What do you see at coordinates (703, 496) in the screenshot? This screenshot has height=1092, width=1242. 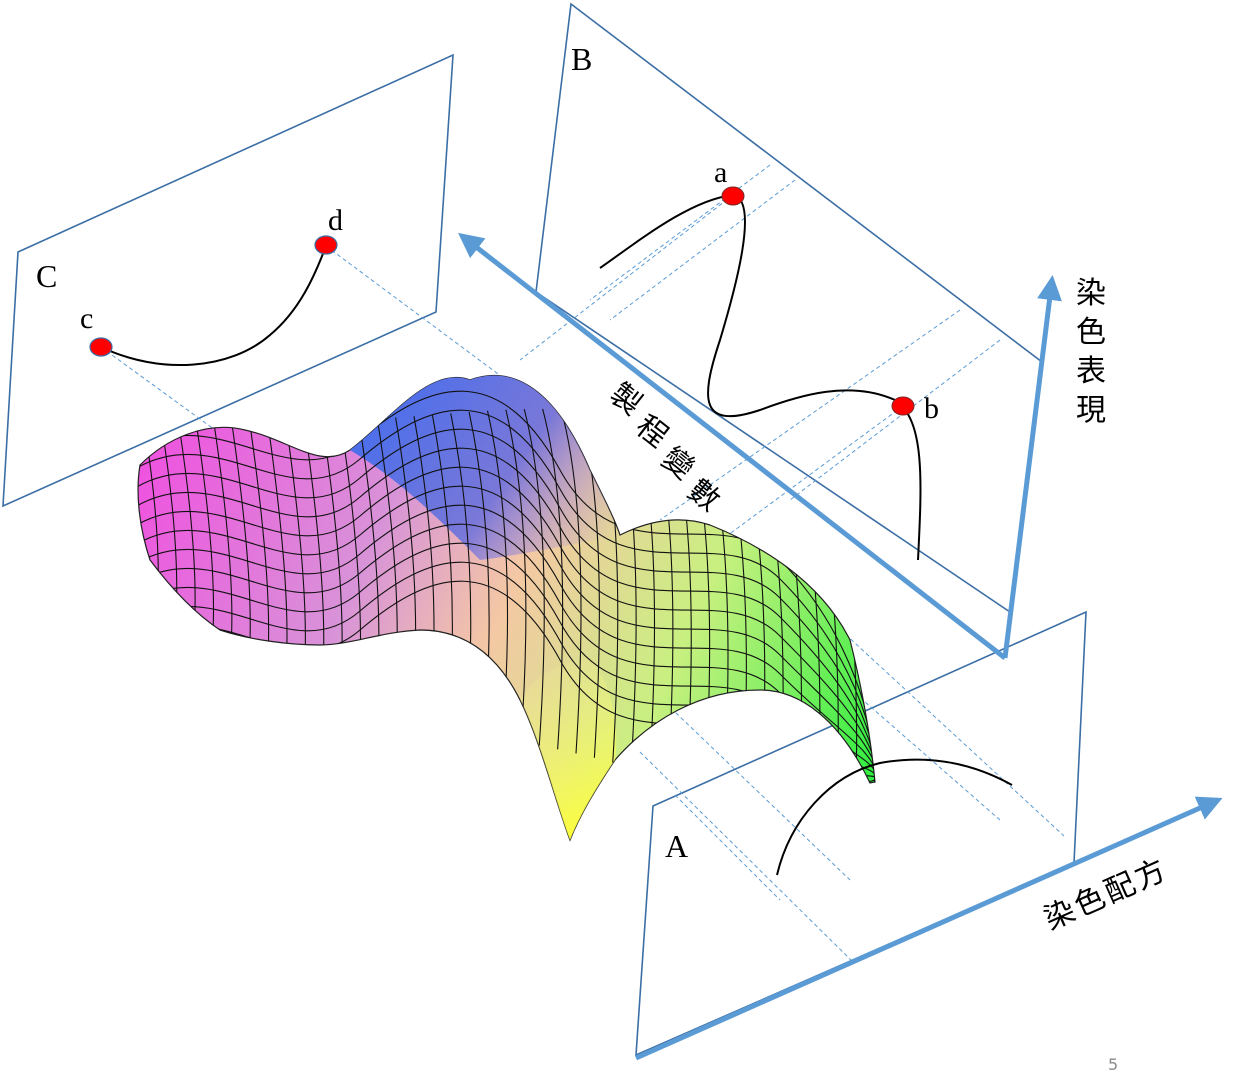 I see `process-variables-char: 數` at bounding box center [703, 496].